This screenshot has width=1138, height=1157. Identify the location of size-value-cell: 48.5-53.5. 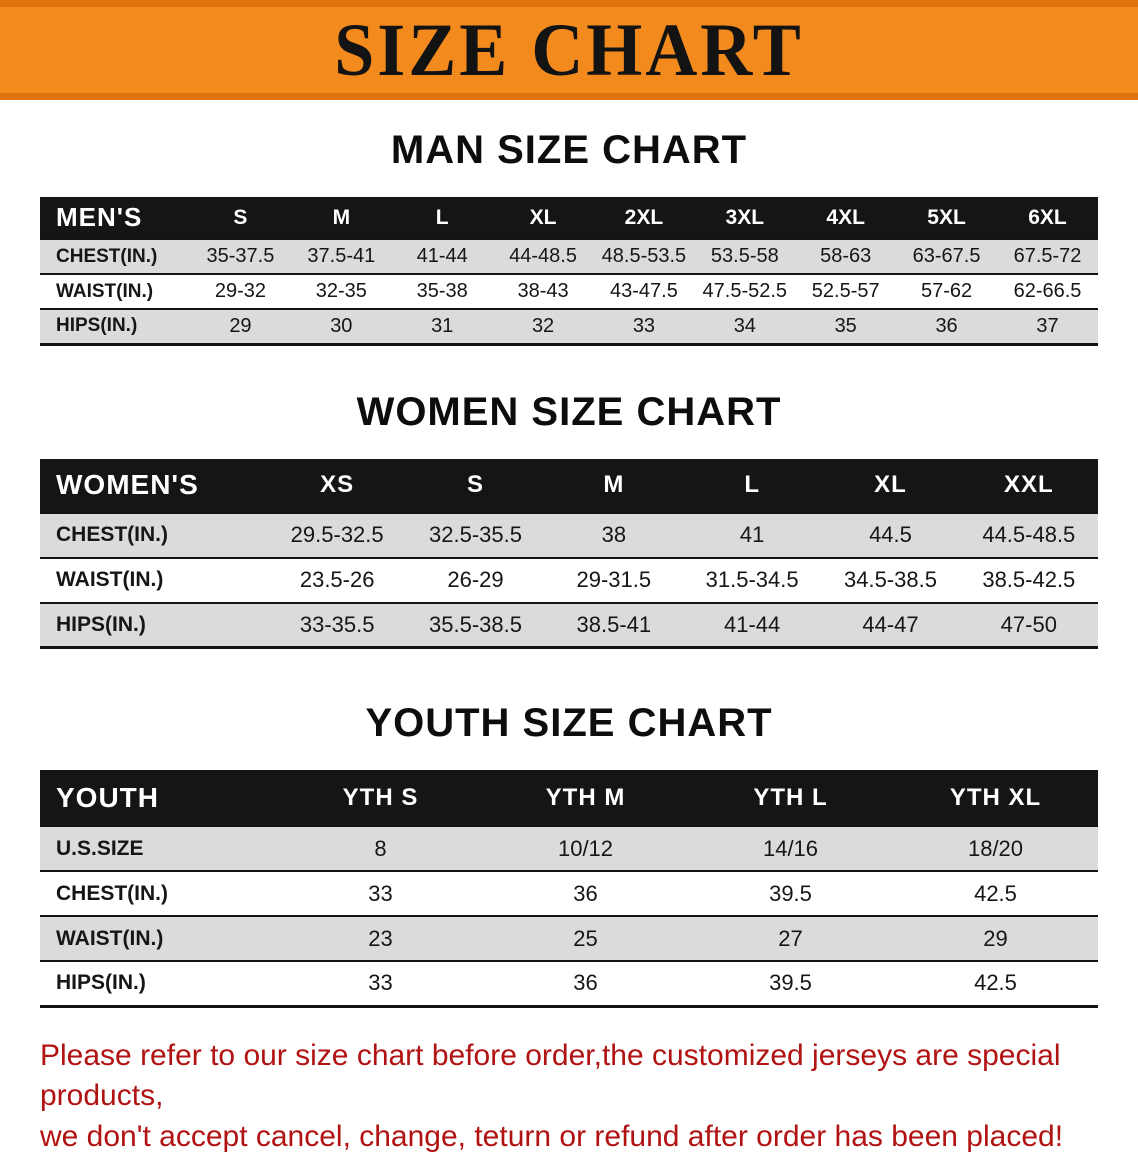
(644, 256).